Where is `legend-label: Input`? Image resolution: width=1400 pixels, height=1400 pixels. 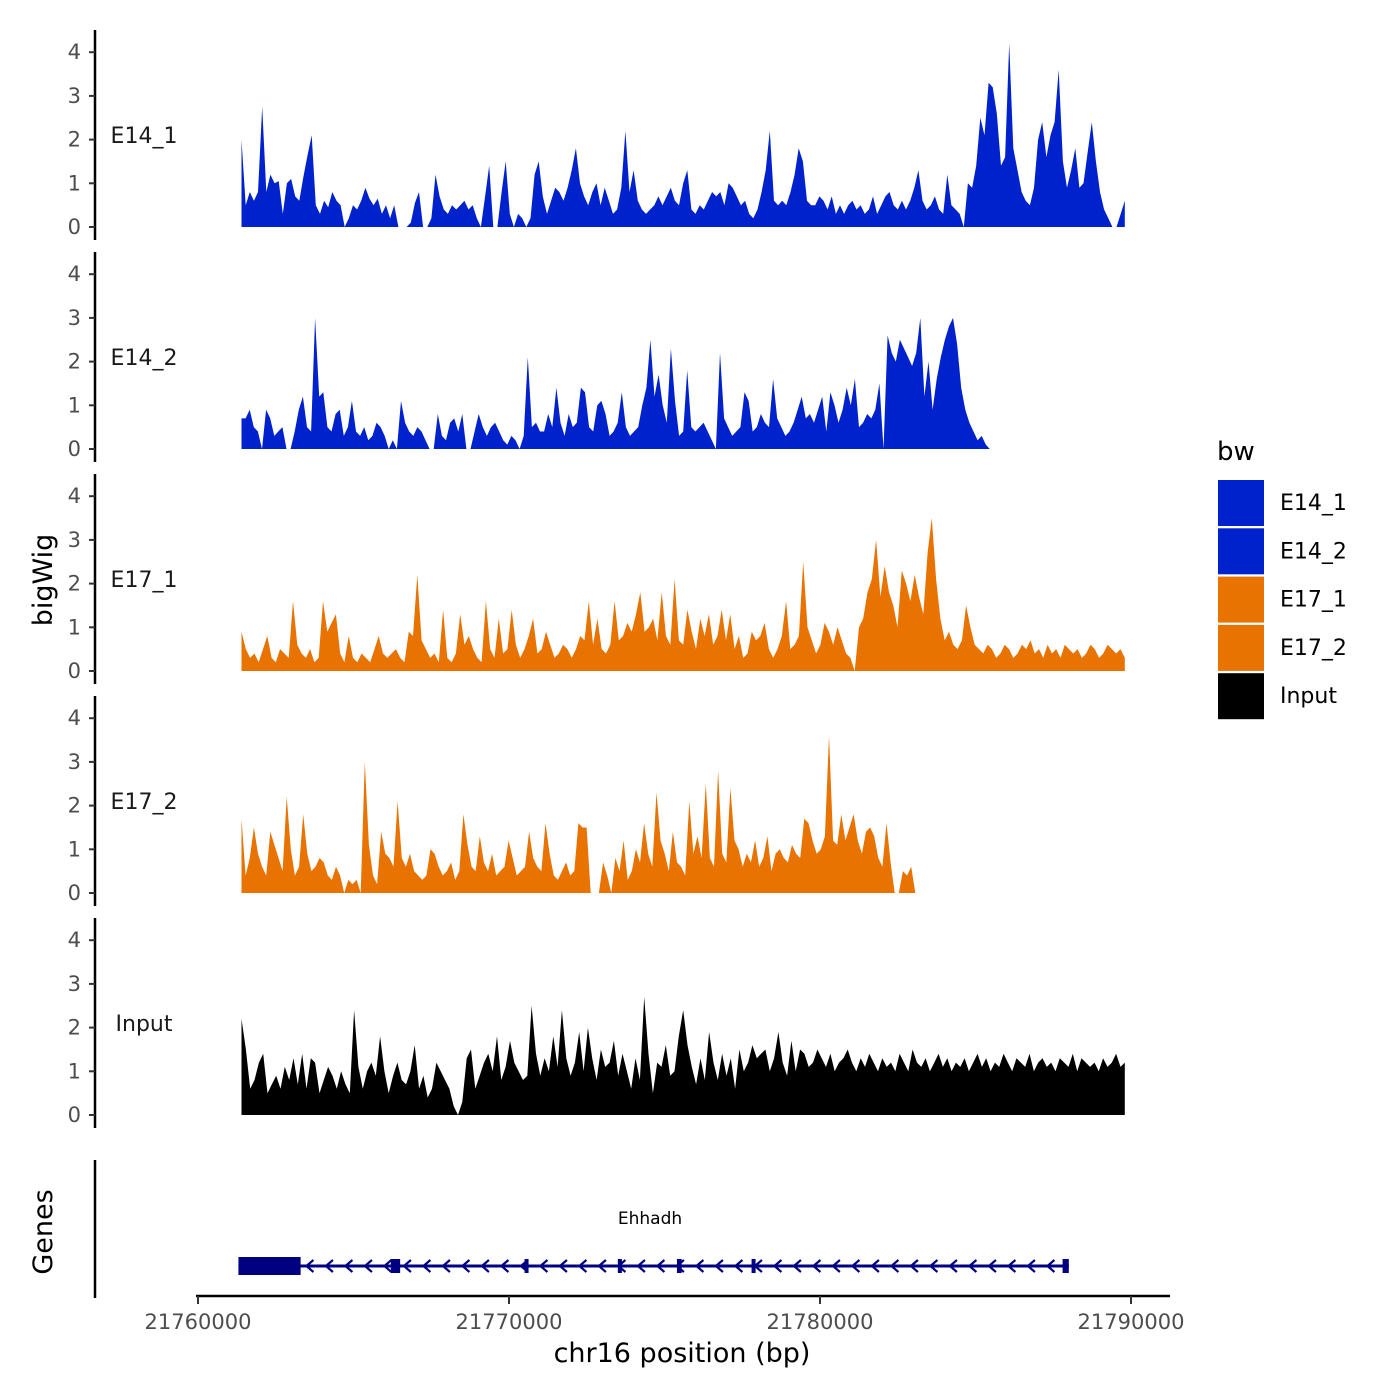 legend-label: Input is located at coordinates (1308, 696).